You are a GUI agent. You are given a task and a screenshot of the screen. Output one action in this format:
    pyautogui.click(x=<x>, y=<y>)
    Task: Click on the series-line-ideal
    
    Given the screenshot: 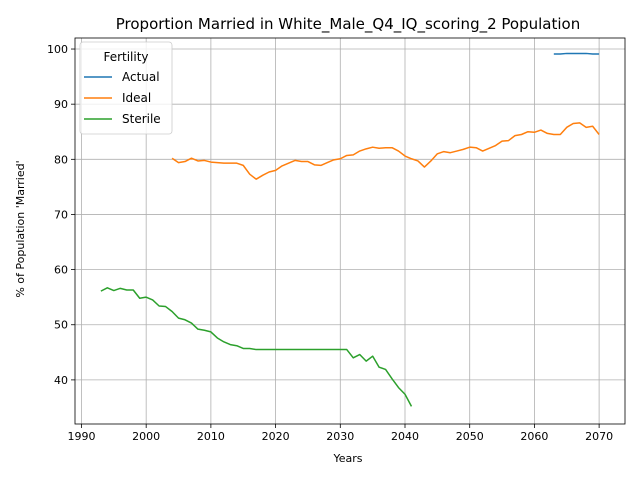 What is the action you would take?
    pyautogui.click(x=385, y=151)
    